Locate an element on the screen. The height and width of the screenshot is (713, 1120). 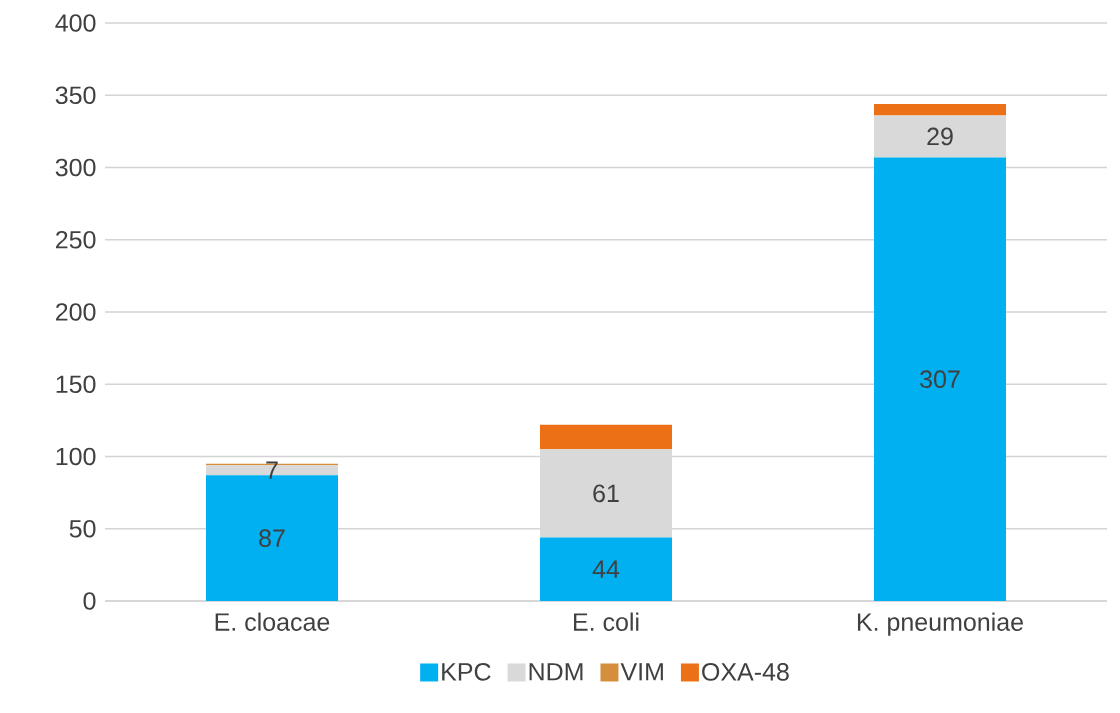
x-tick-label: K. pneumoniae is located at coordinates (940, 624).